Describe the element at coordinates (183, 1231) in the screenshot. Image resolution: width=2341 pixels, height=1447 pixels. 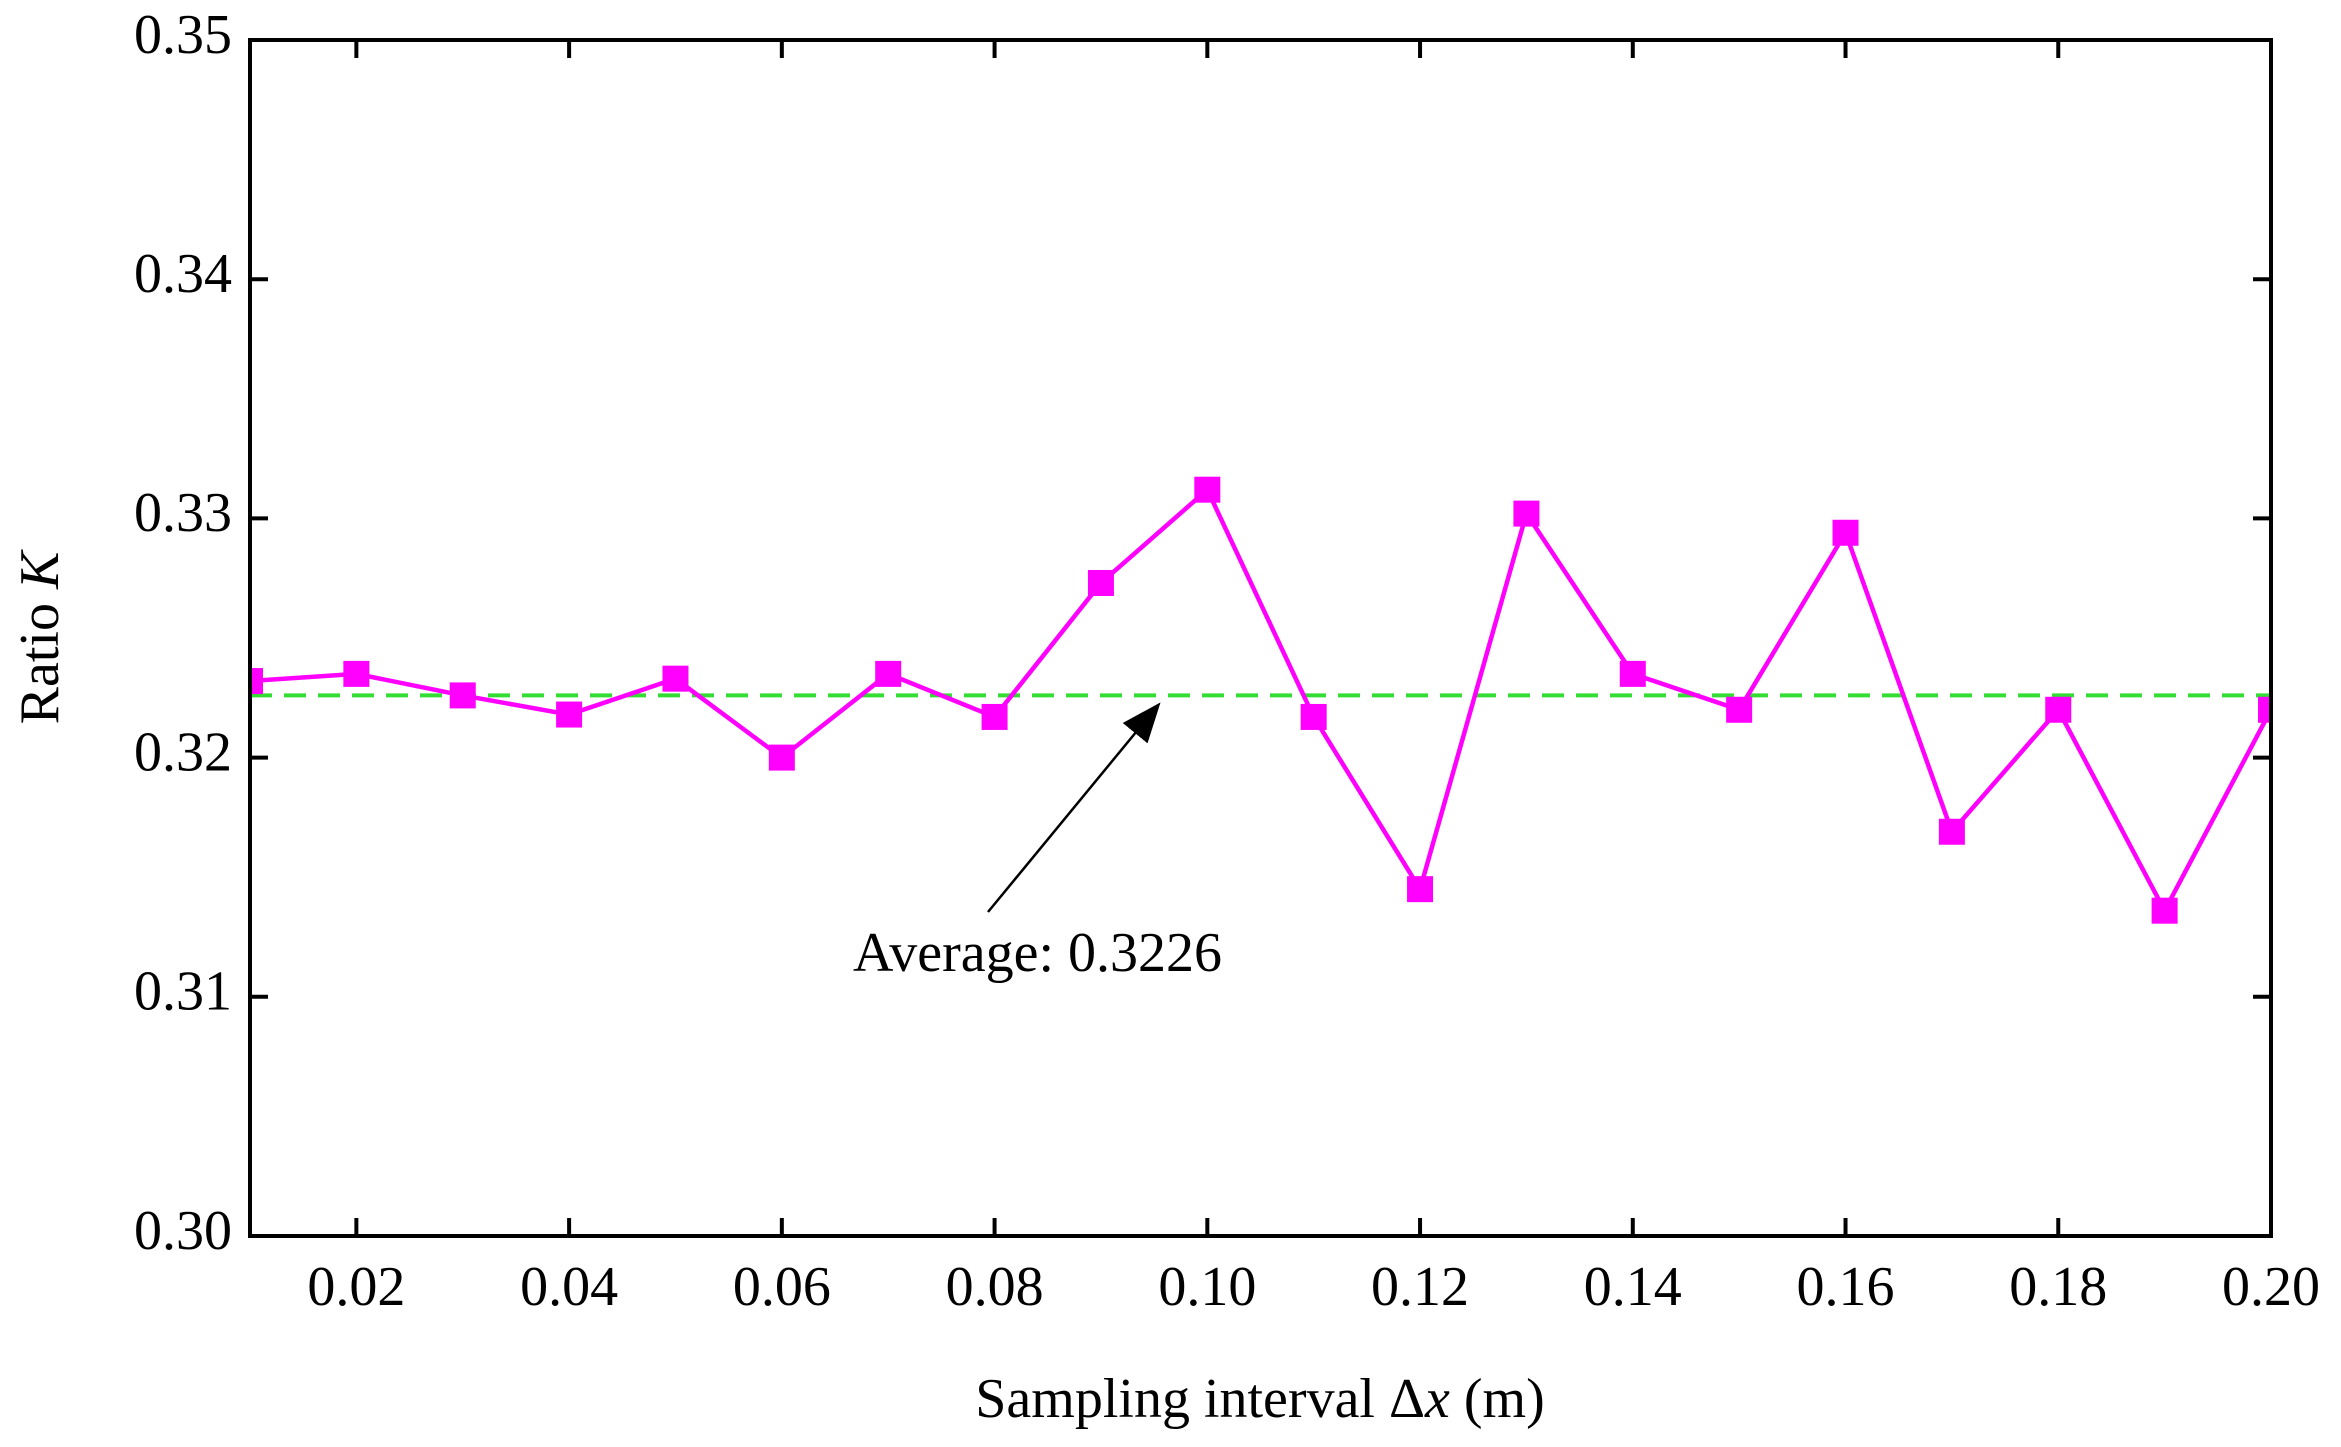
I see `y-tick-label: 0.30` at that location.